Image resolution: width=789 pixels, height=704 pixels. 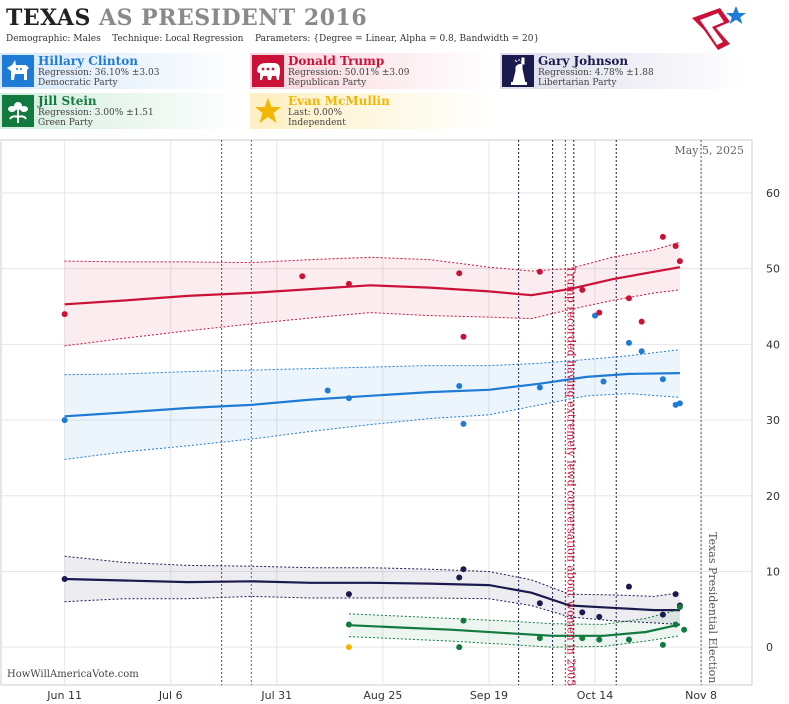 I want to click on candidate-stat: Last: 0.00%, so click(x=315, y=113).